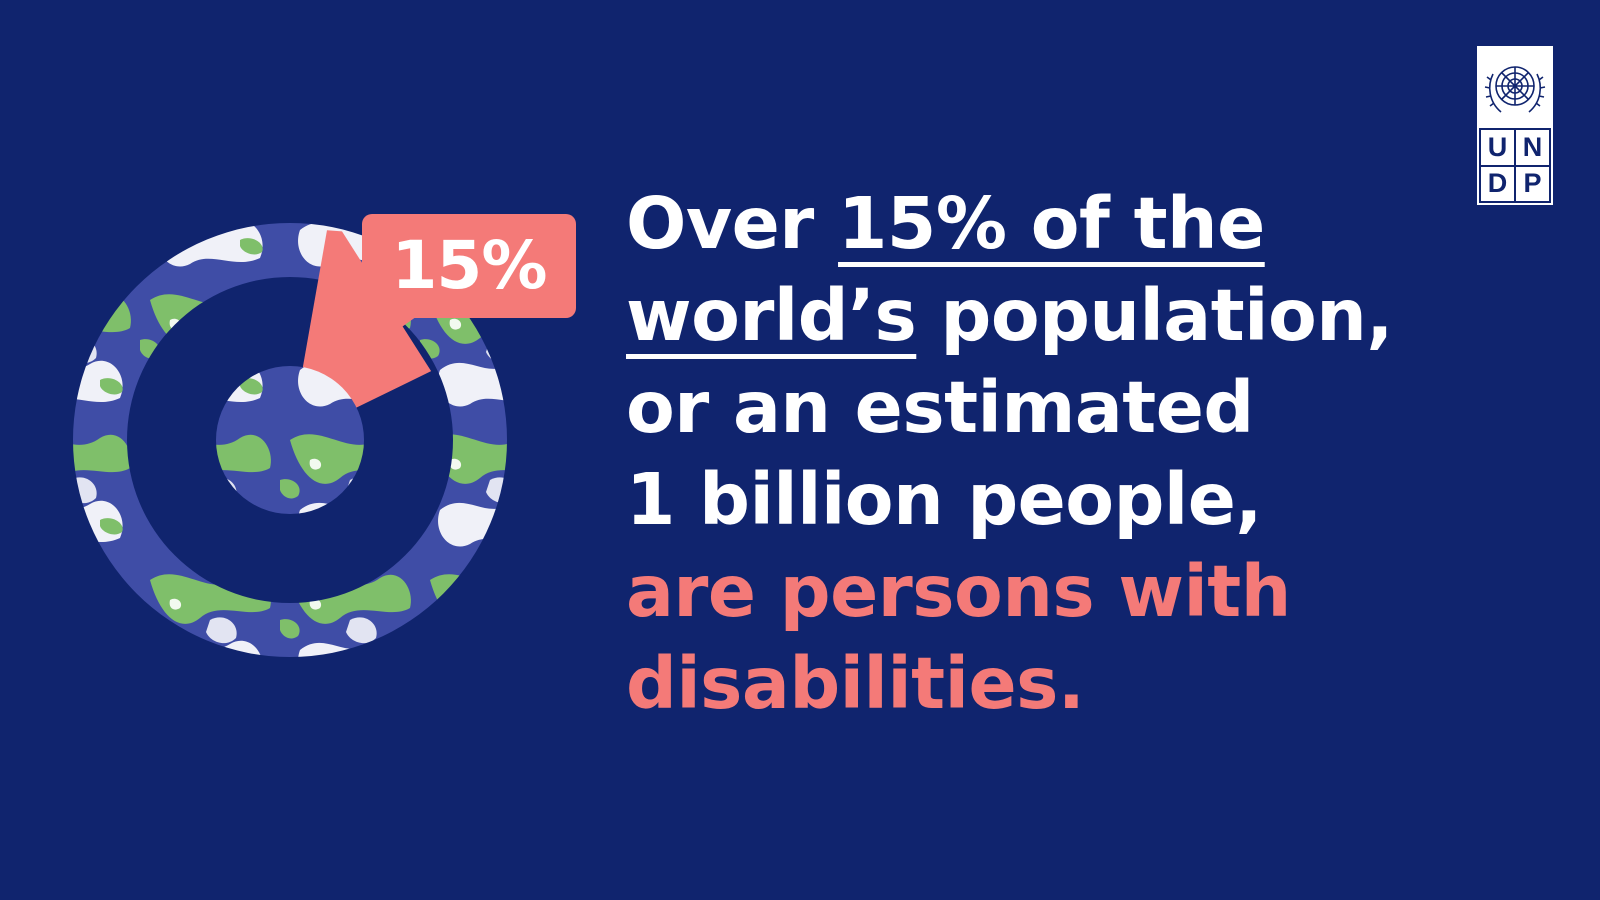 This screenshot has width=1600, height=900. Describe the element at coordinates (1515, 165) in the screenshot. I see `undp-letters: U N D P` at that location.